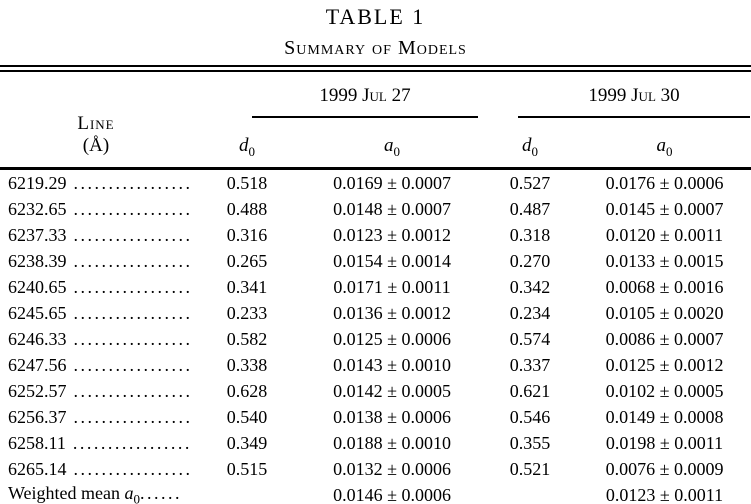  Describe the element at coordinates (66, 492) in the screenshot. I see `weighted-mean-label: Weighted mean` at that location.